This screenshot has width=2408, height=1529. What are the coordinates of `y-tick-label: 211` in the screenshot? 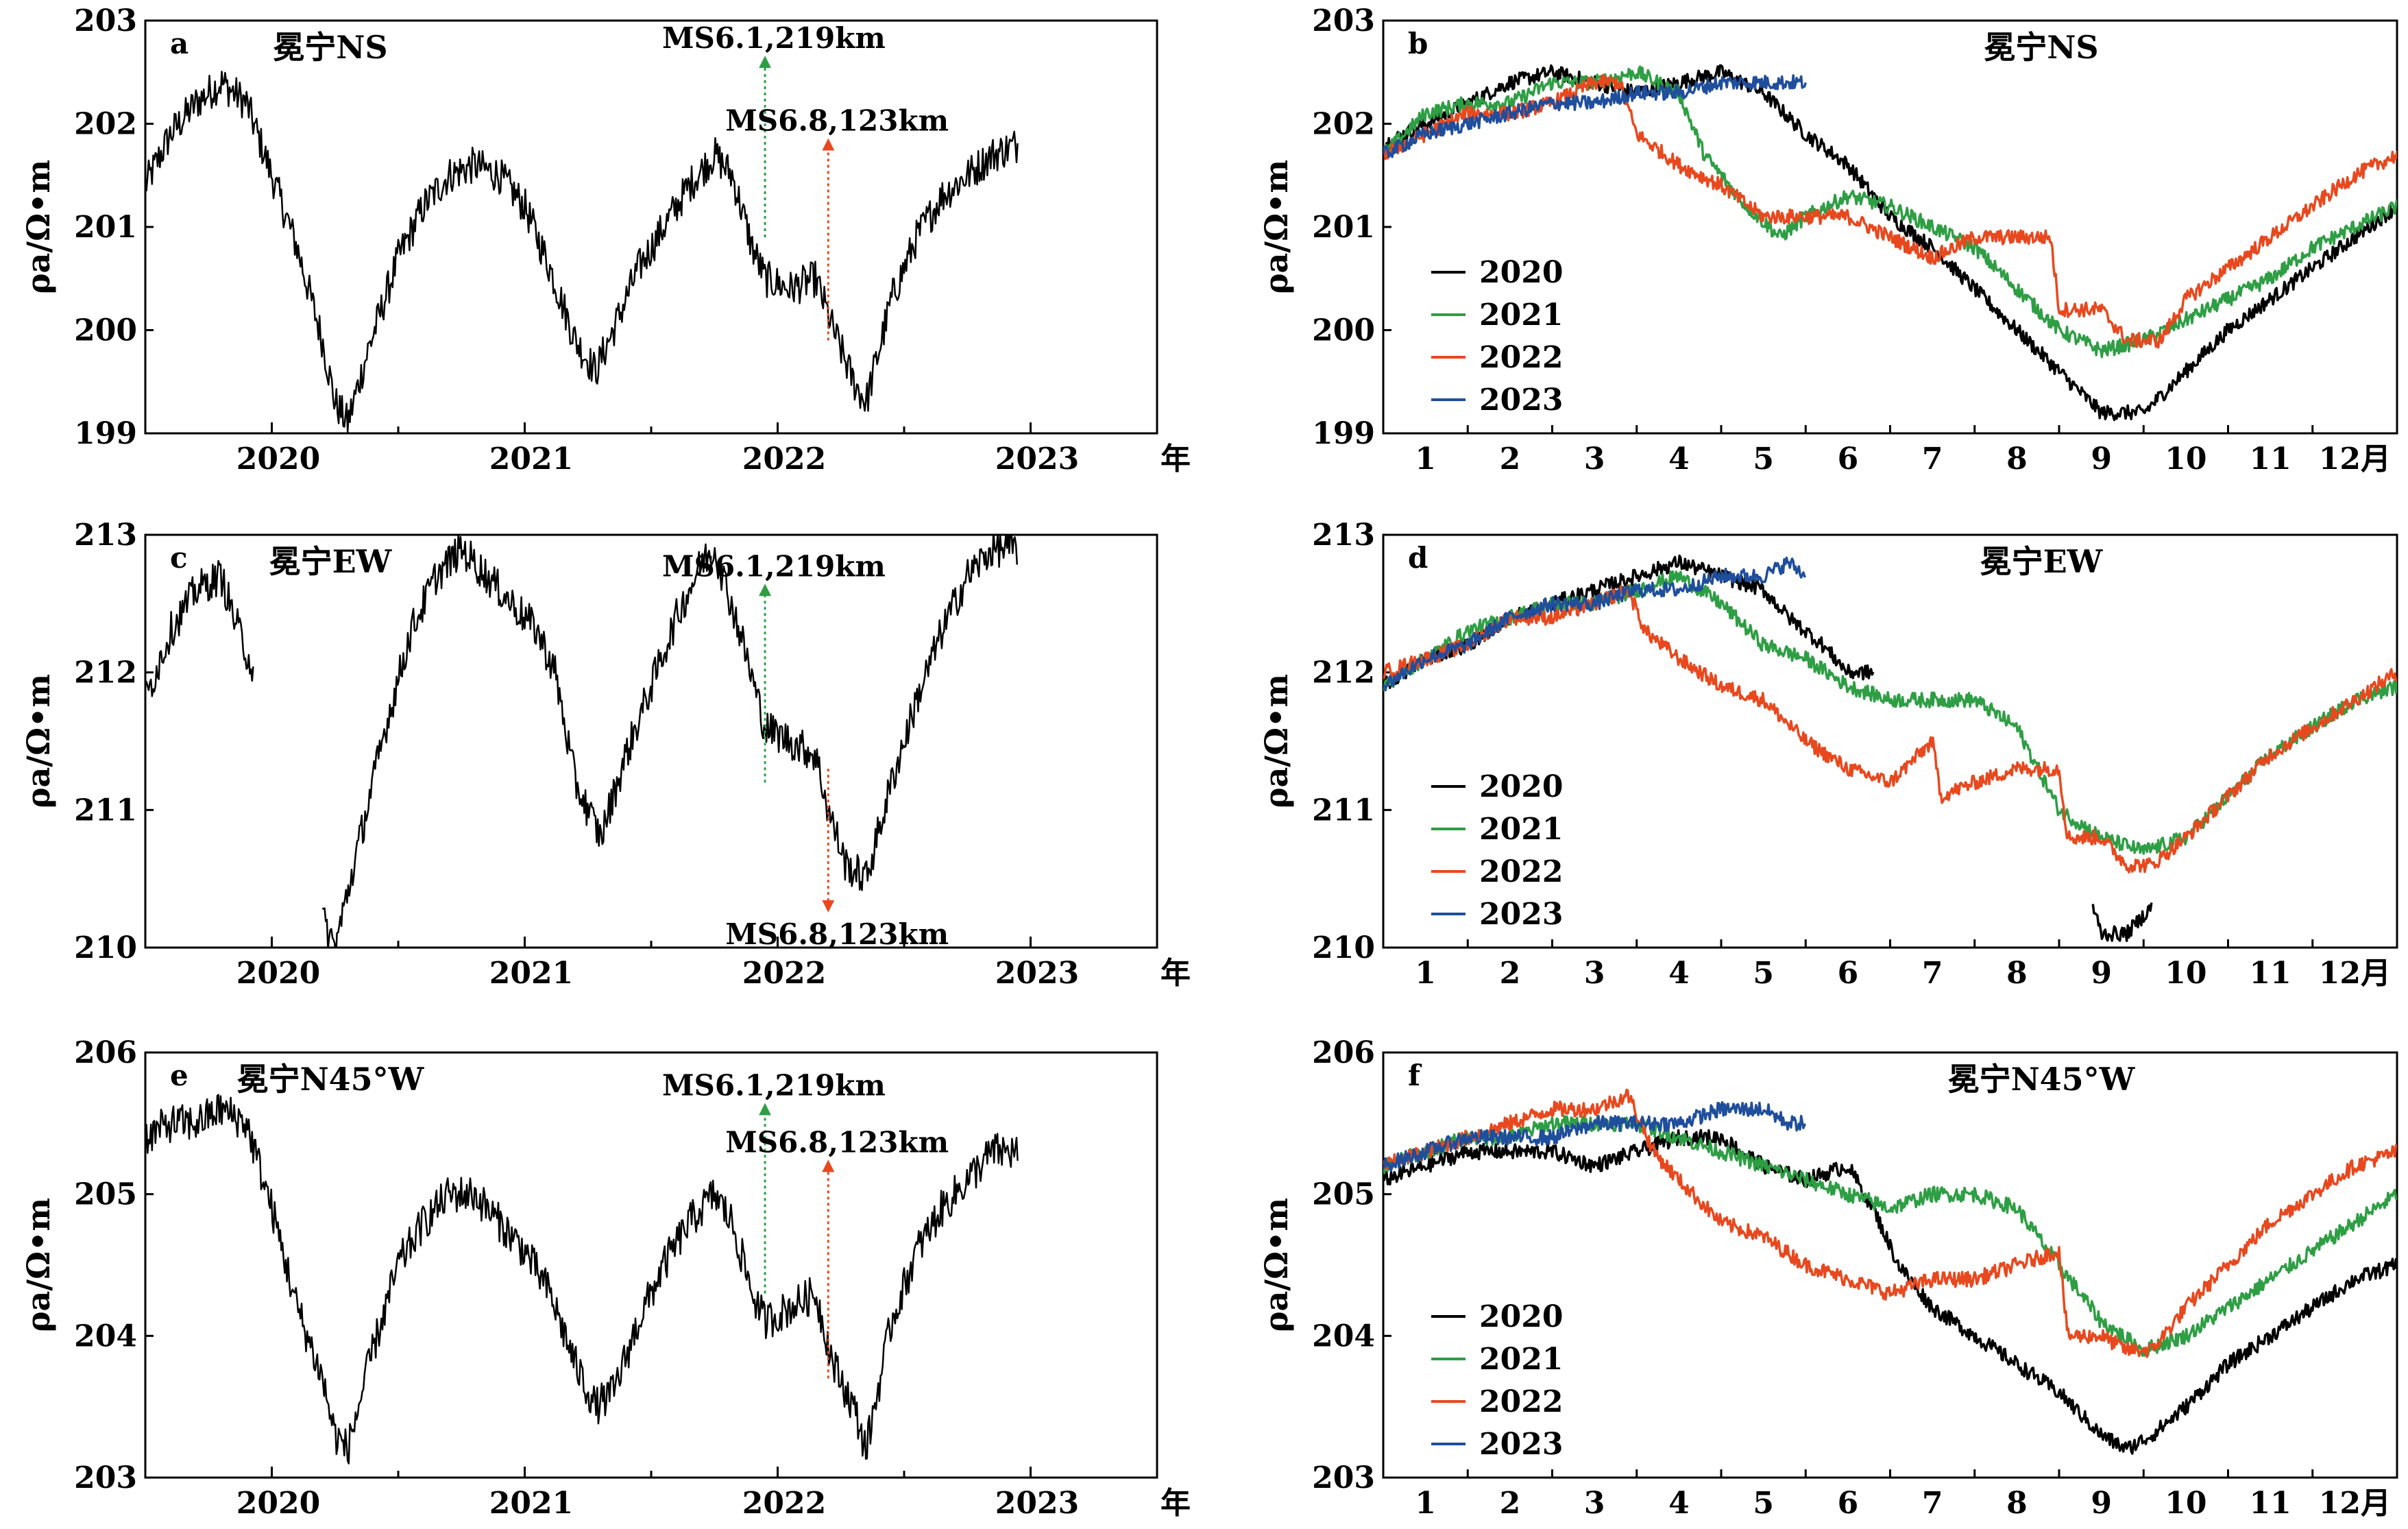 It's located at (1343, 810).